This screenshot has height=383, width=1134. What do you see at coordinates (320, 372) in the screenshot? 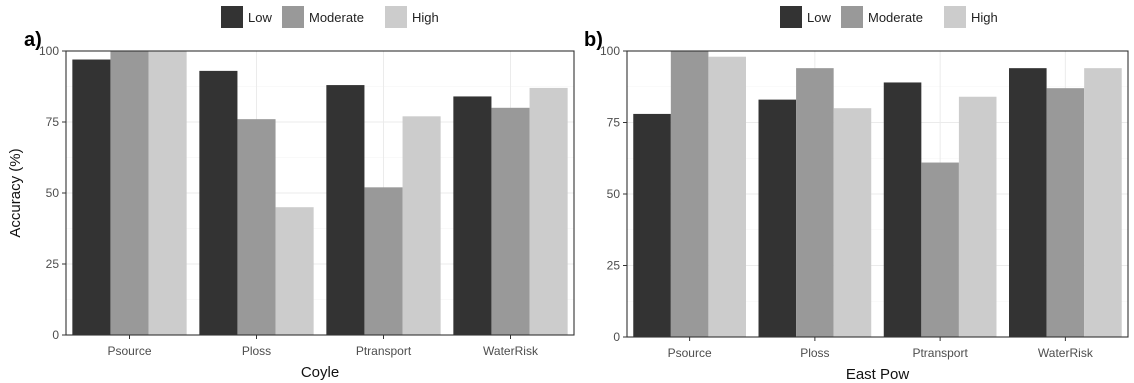
I see `x-axis-title: Coyle` at bounding box center [320, 372].